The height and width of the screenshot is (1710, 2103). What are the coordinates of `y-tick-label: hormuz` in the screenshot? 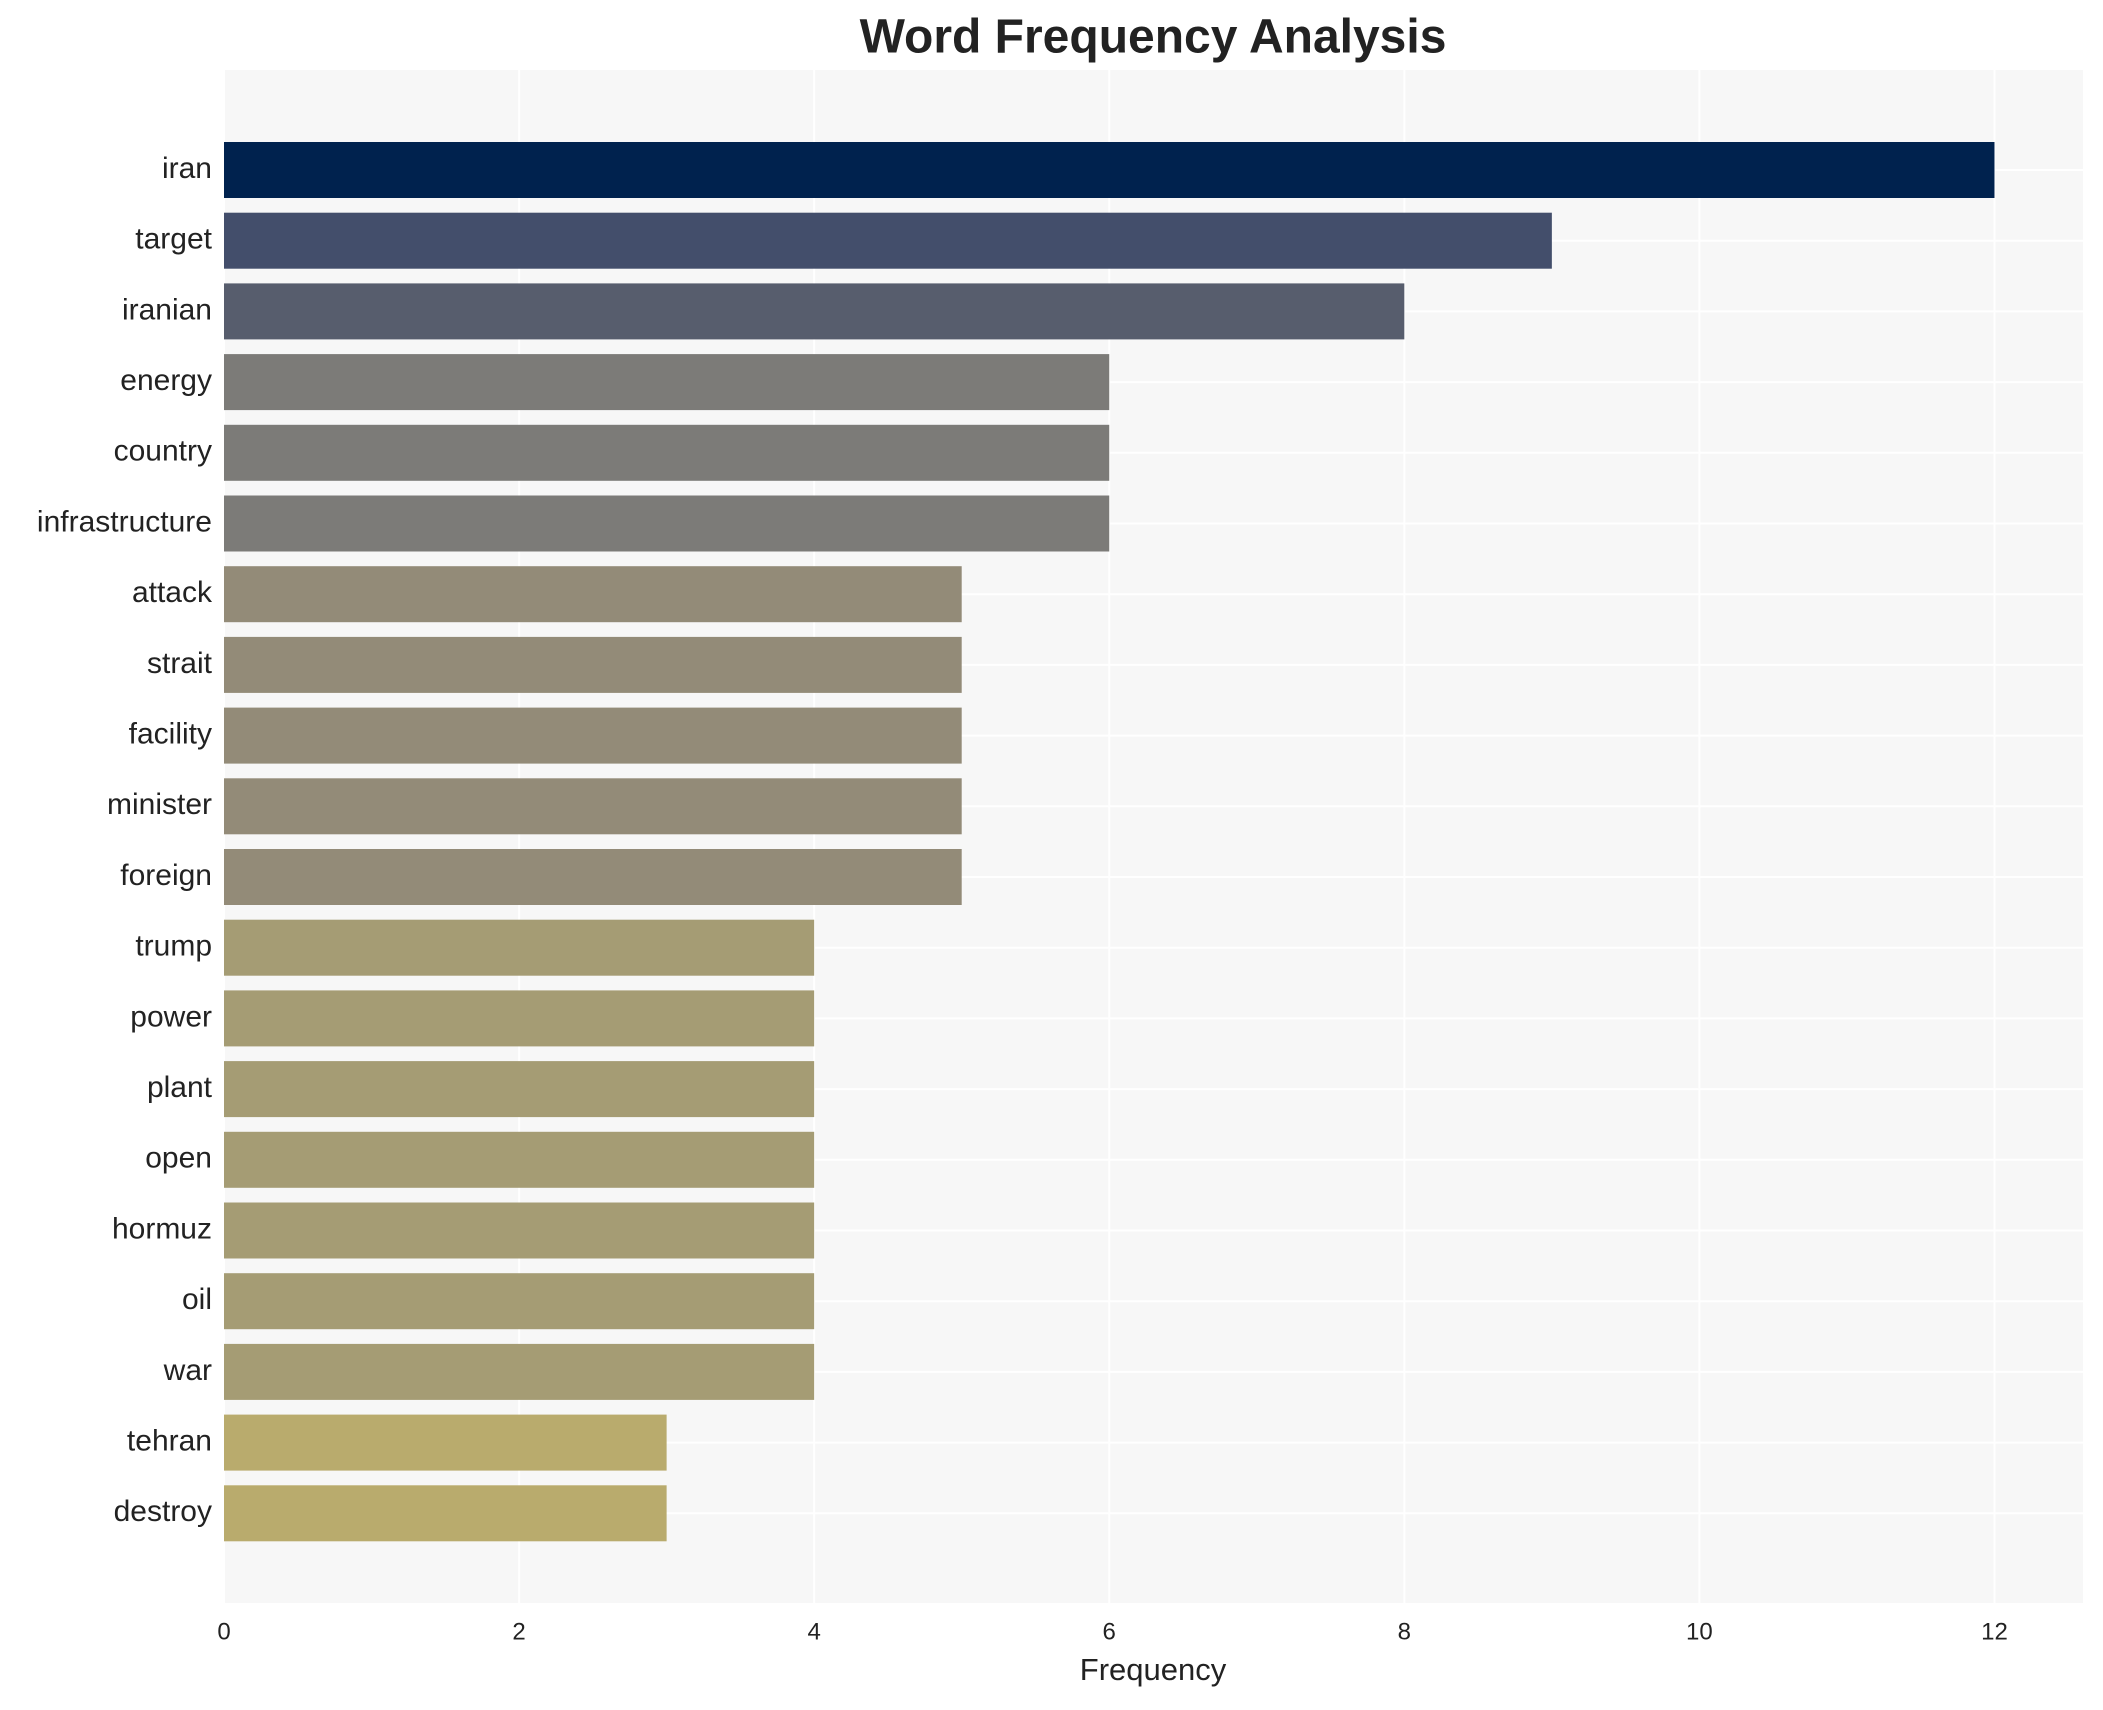 It's located at (162, 1228).